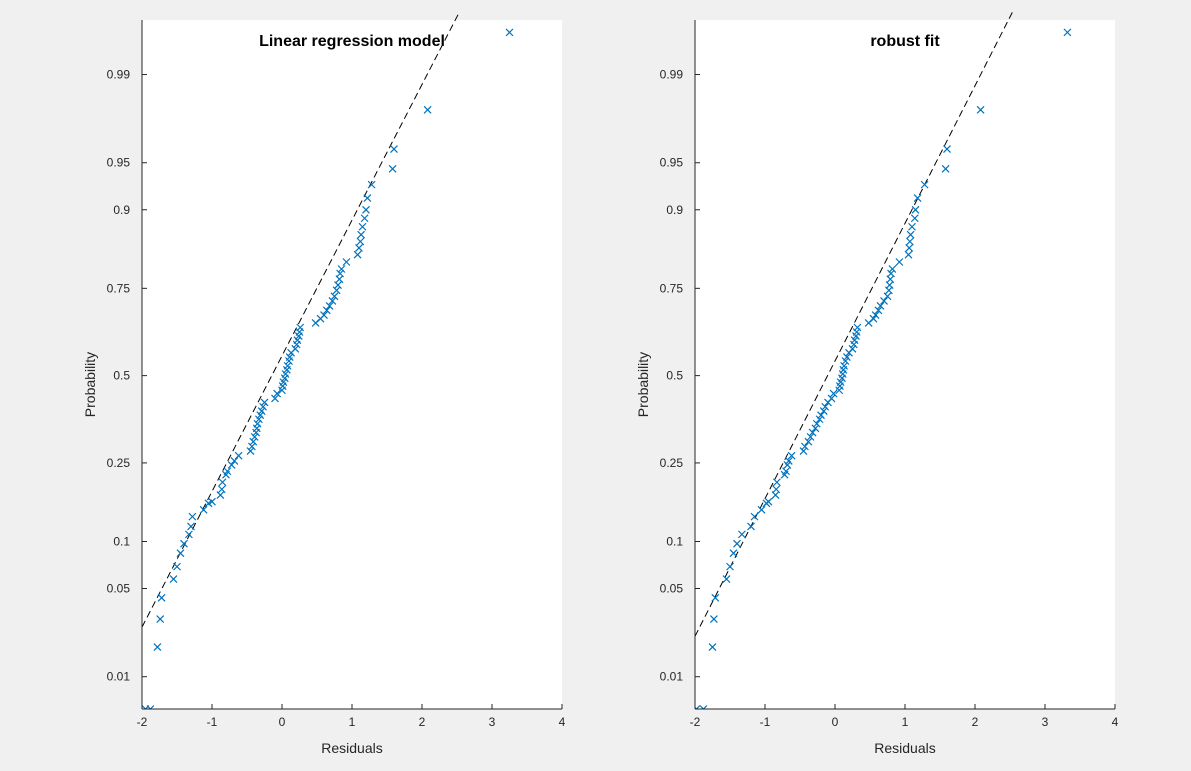 Image resolution: width=1191 pixels, height=771 pixels. Describe the element at coordinates (643, 384) in the screenshot. I see `y-axis-label: Probability` at that location.